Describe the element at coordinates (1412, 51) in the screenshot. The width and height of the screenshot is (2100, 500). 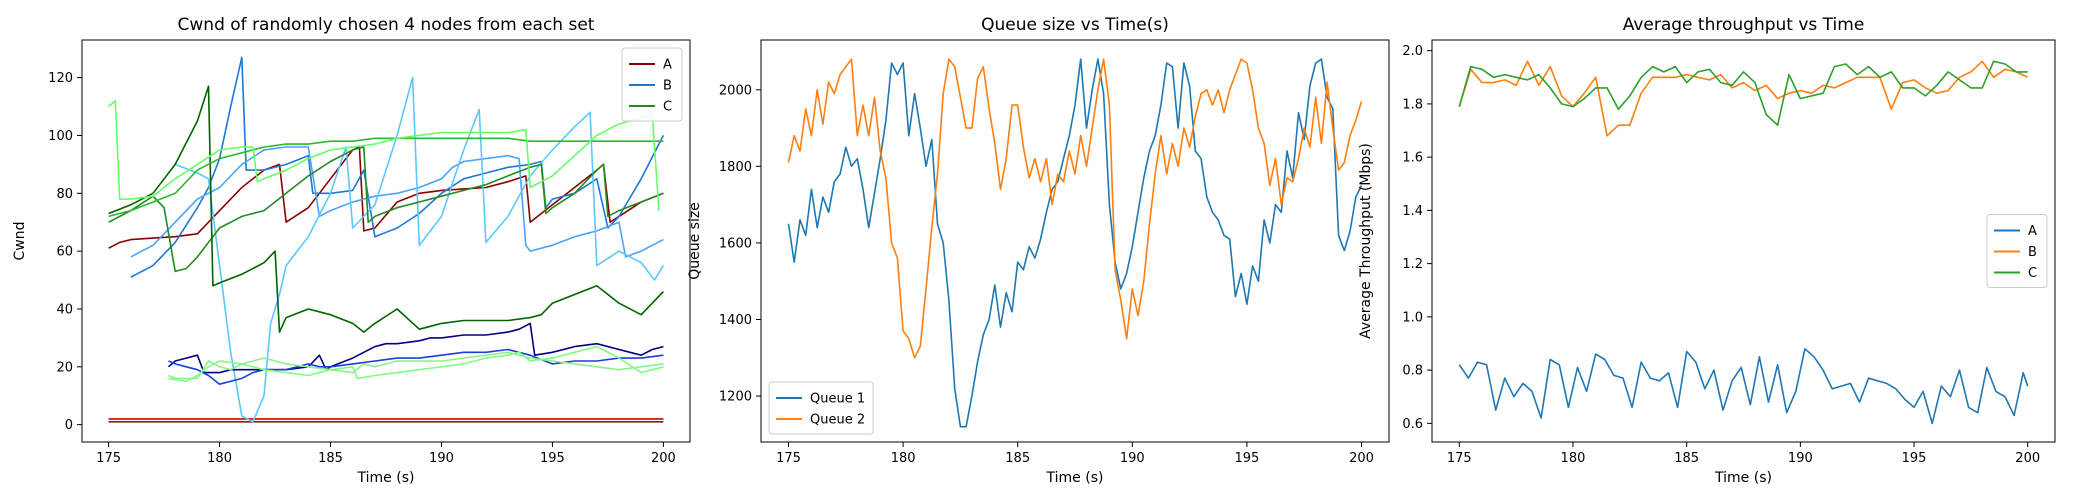
I see `y-tick-label: 2.0` at that location.